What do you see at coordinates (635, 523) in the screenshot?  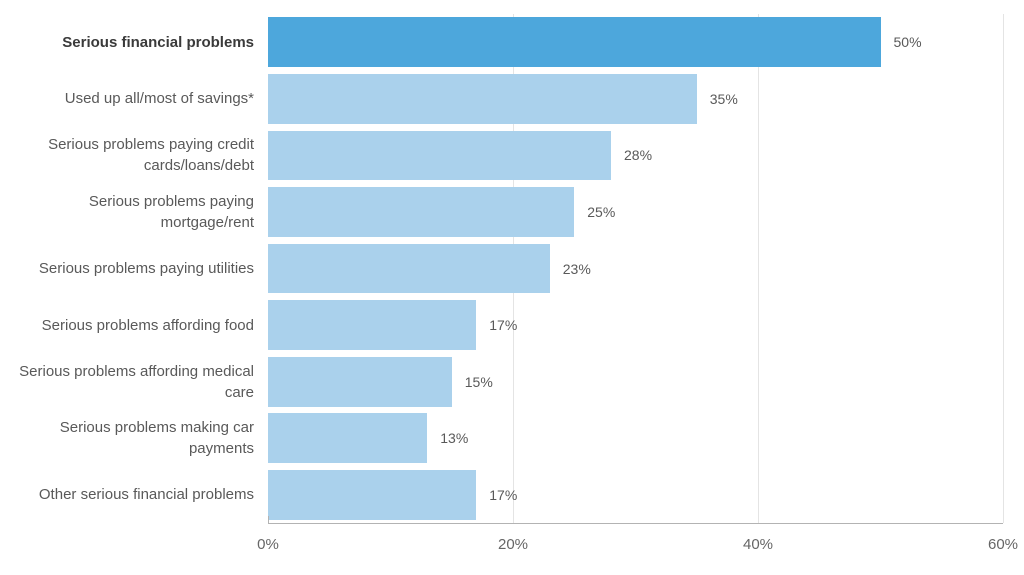 I see `x-axis-line` at bounding box center [635, 523].